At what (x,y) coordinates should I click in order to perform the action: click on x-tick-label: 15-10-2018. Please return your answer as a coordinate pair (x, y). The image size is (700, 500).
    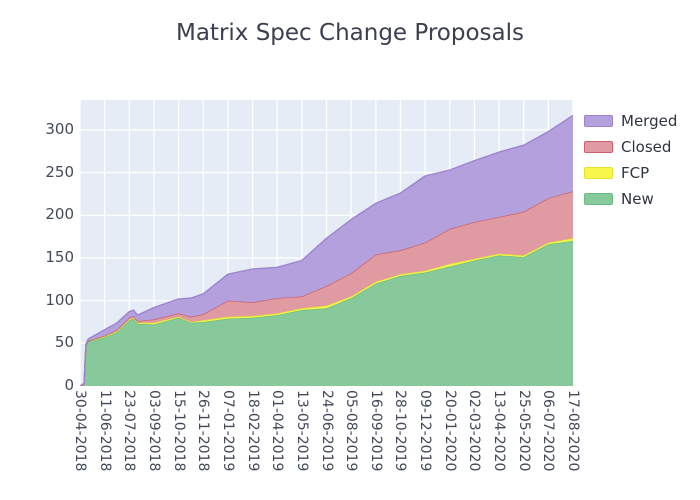
    Looking at the image, I should click on (178, 431).